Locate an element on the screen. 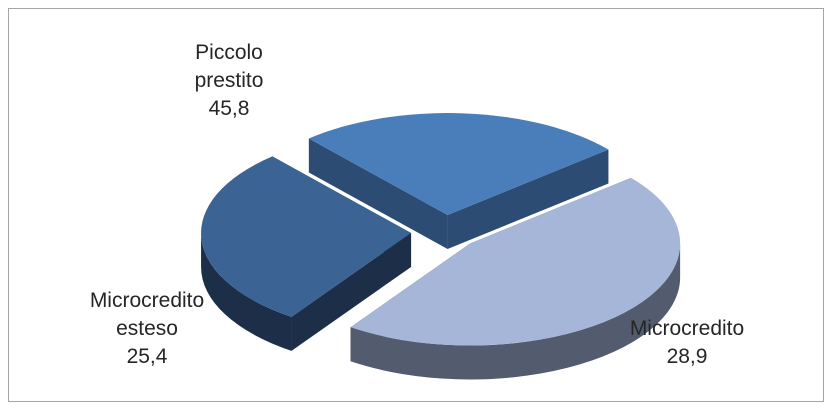 This screenshot has height=412, width=834. slice-name-line-2: esteso is located at coordinates (147, 328).